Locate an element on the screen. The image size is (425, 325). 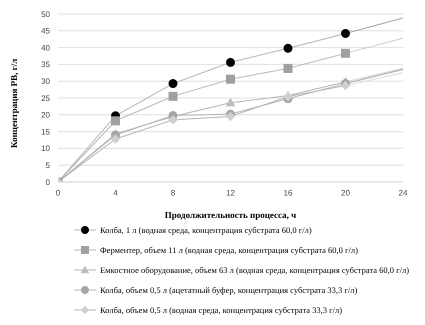
y-tick-label: 45 is located at coordinates (46, 31).